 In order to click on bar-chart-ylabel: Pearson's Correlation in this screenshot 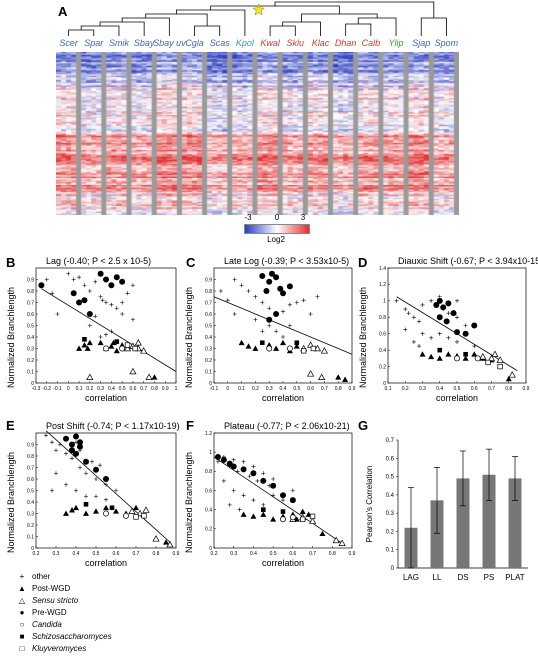, I will do `click(369, 504)`.